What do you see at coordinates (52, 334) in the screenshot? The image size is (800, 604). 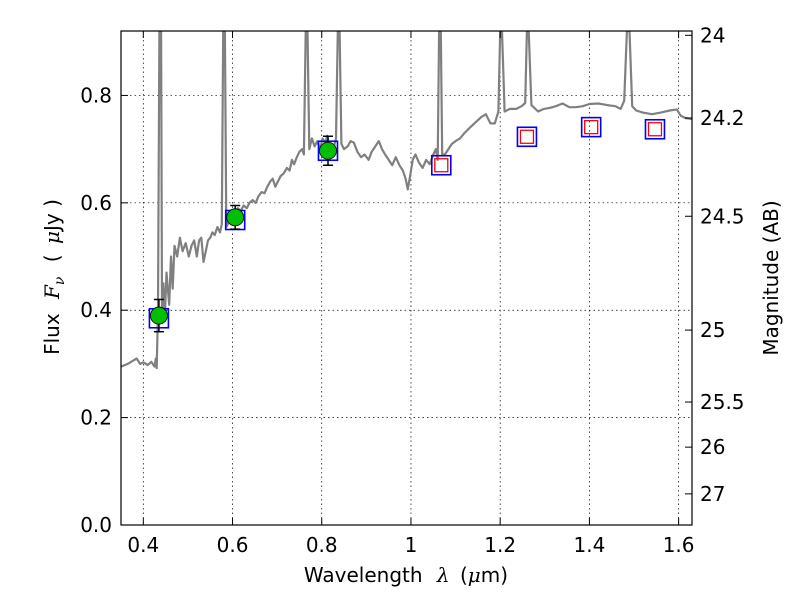 I see `y-axis-label-prefix: Flux` at bounding box center [52, 334].